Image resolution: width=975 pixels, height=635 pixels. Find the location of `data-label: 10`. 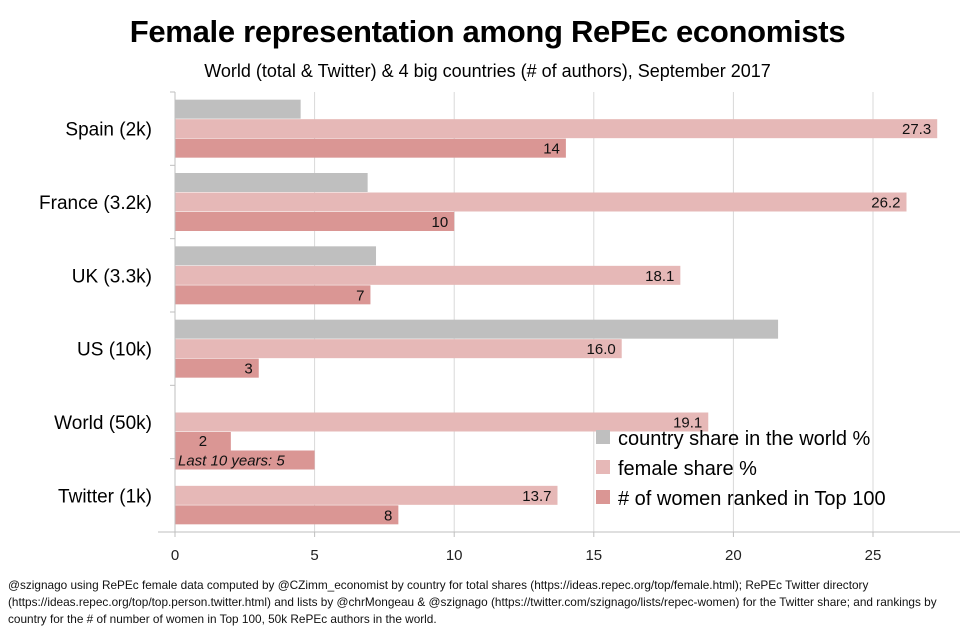

data-label: 10 is located at coordinates (440, 222).